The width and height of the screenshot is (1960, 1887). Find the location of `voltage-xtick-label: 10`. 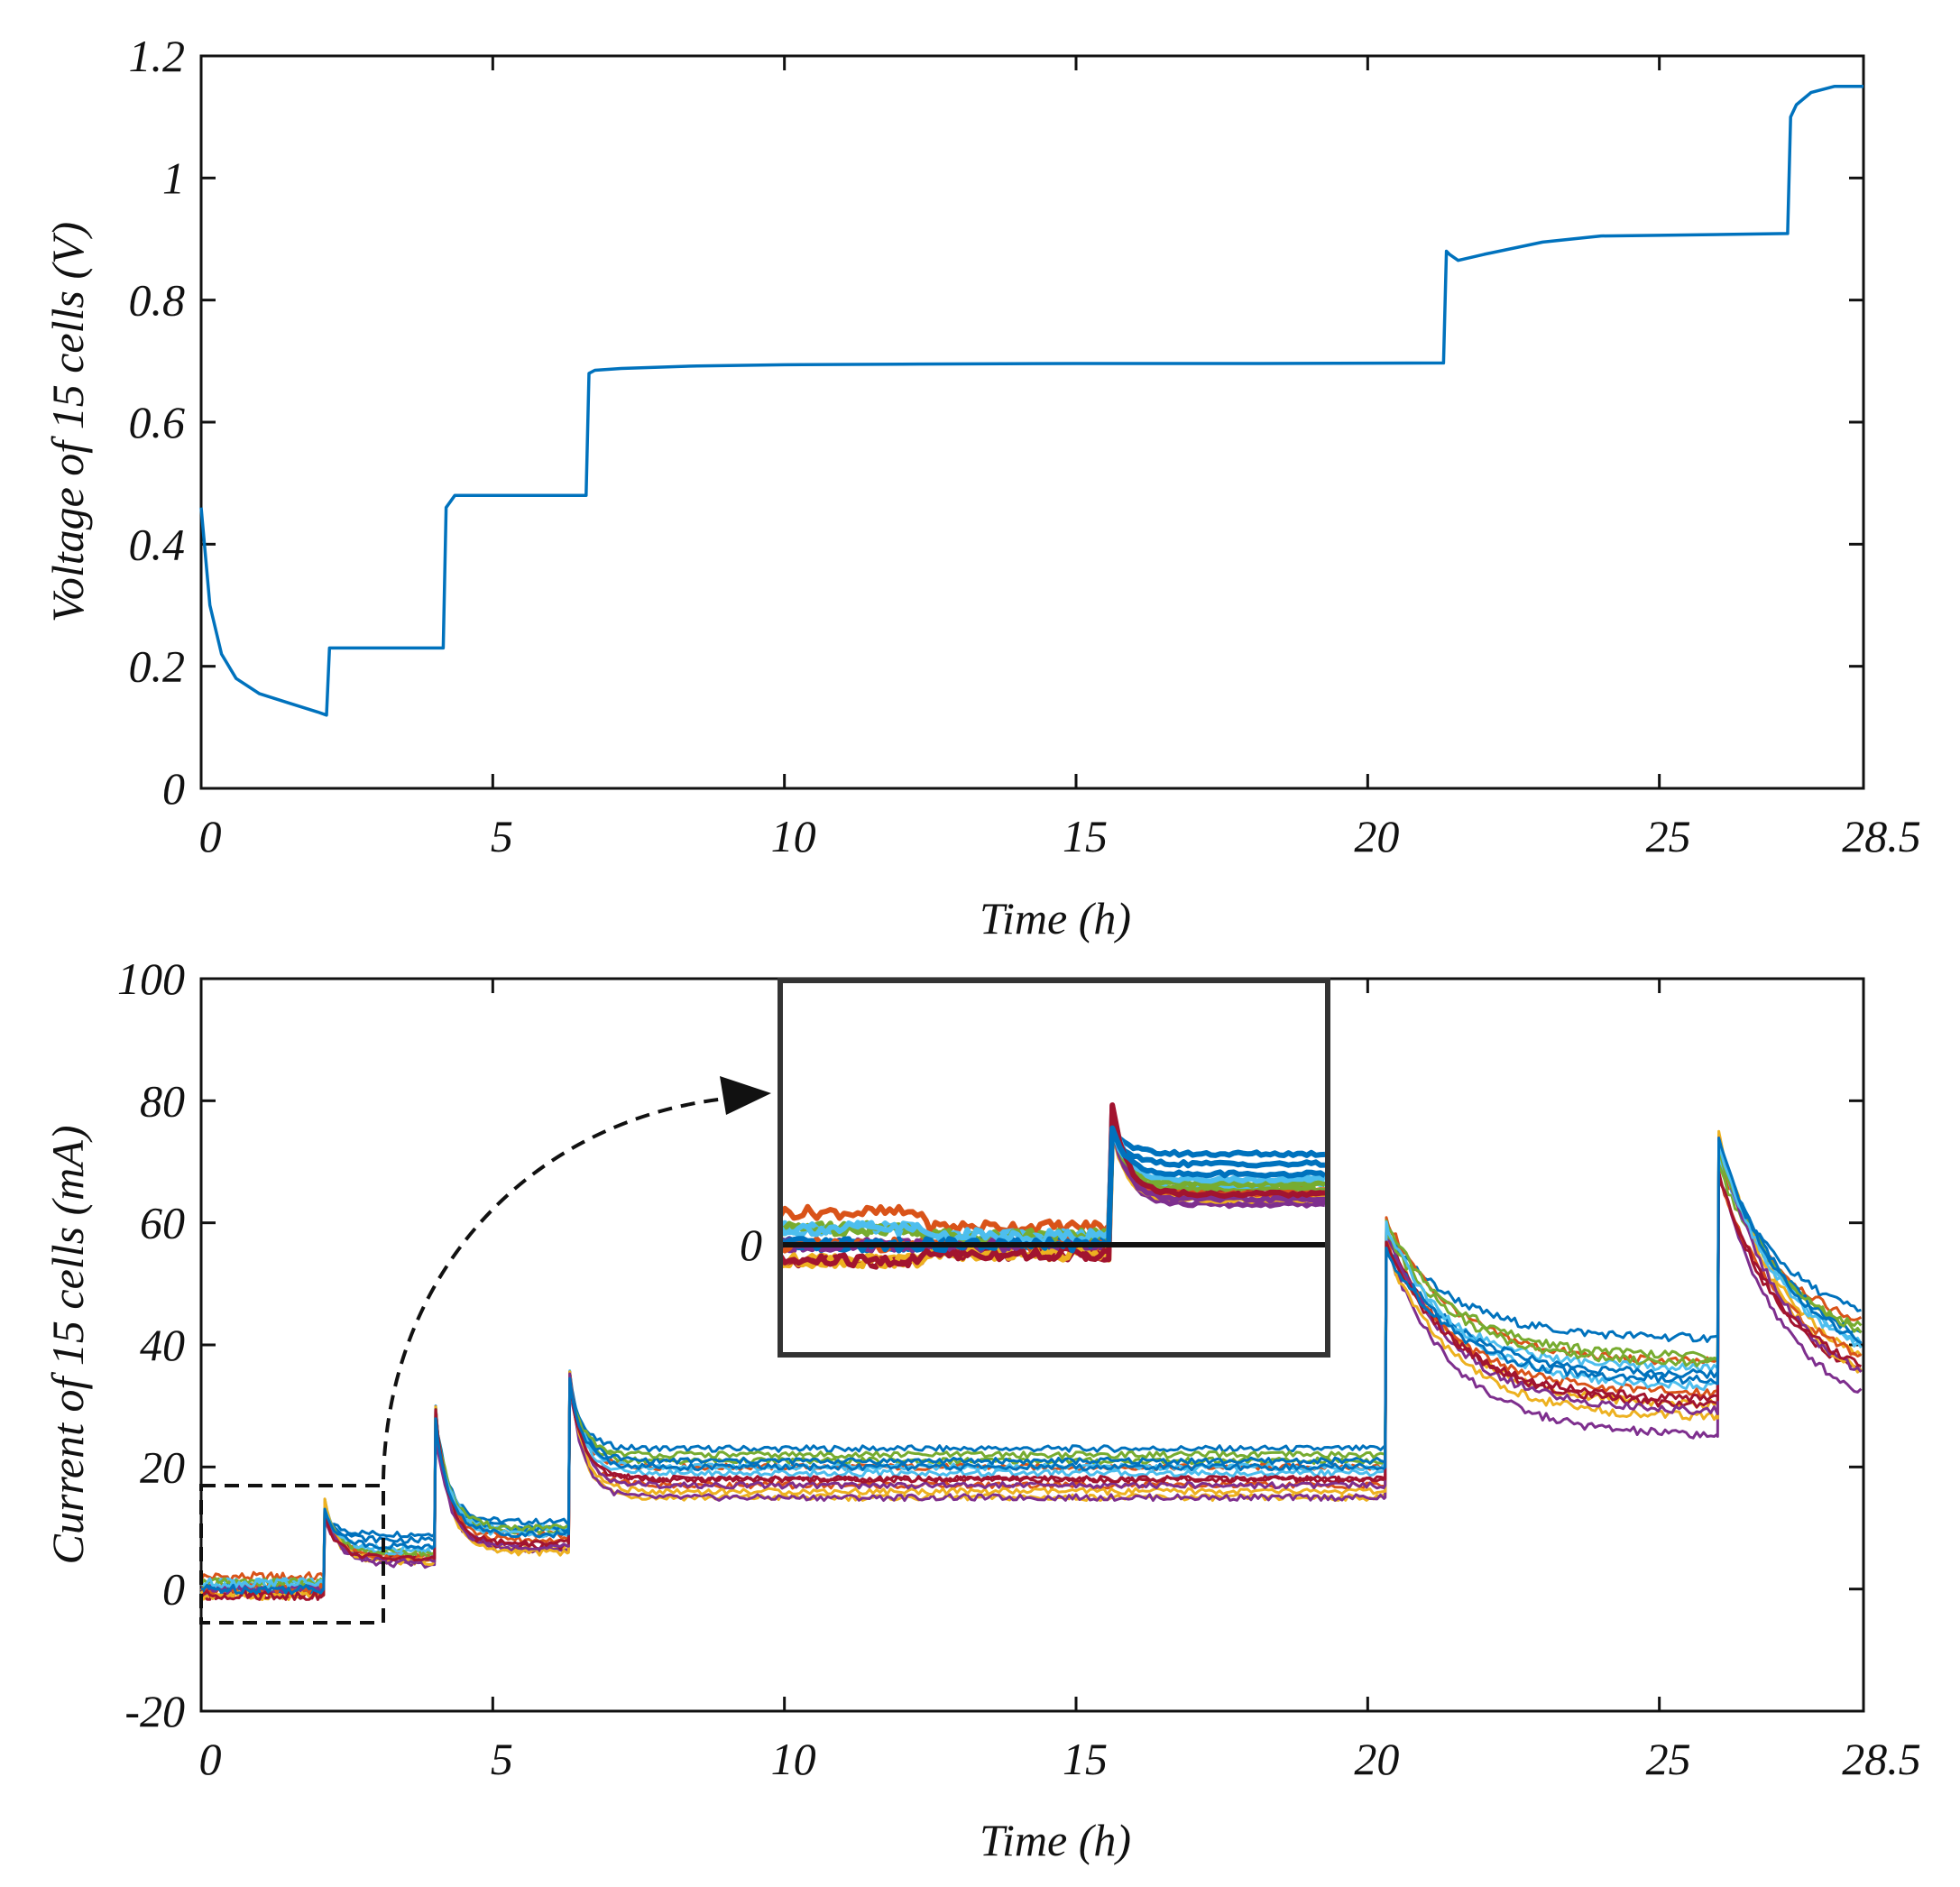

voltage-xtick-label: 10 is located at coordinates (793, 836).